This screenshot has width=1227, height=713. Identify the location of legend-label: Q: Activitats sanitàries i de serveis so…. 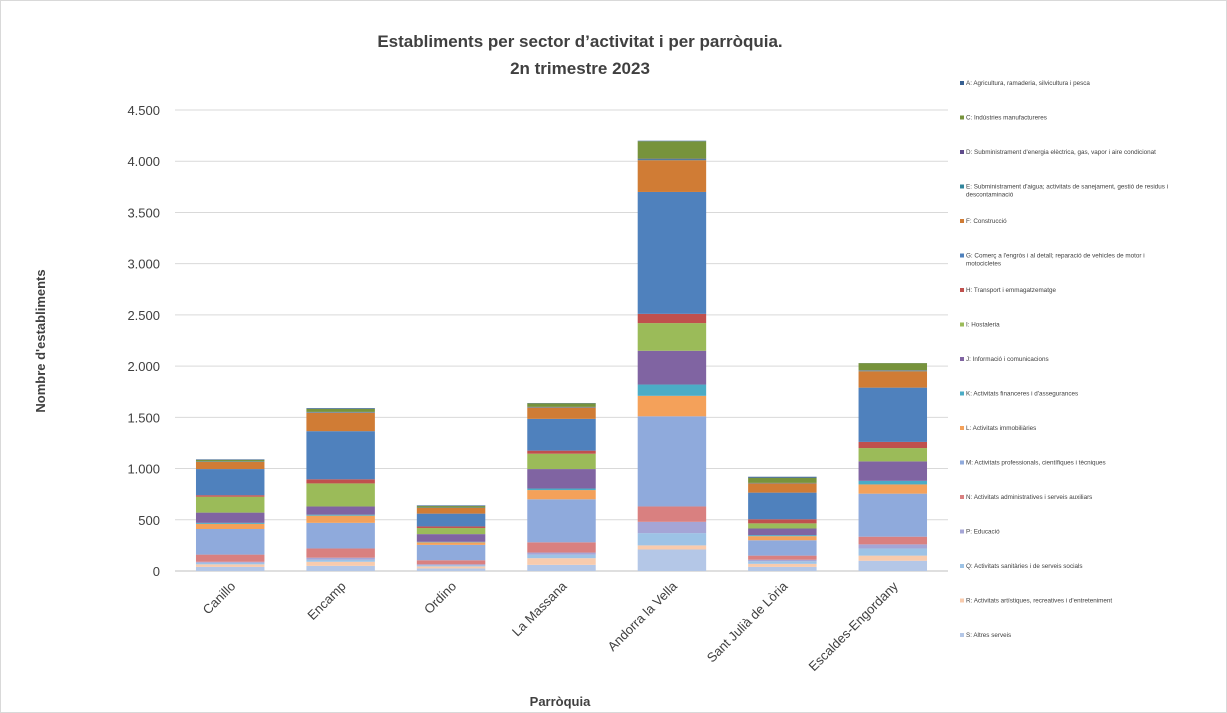
(1024, 566).